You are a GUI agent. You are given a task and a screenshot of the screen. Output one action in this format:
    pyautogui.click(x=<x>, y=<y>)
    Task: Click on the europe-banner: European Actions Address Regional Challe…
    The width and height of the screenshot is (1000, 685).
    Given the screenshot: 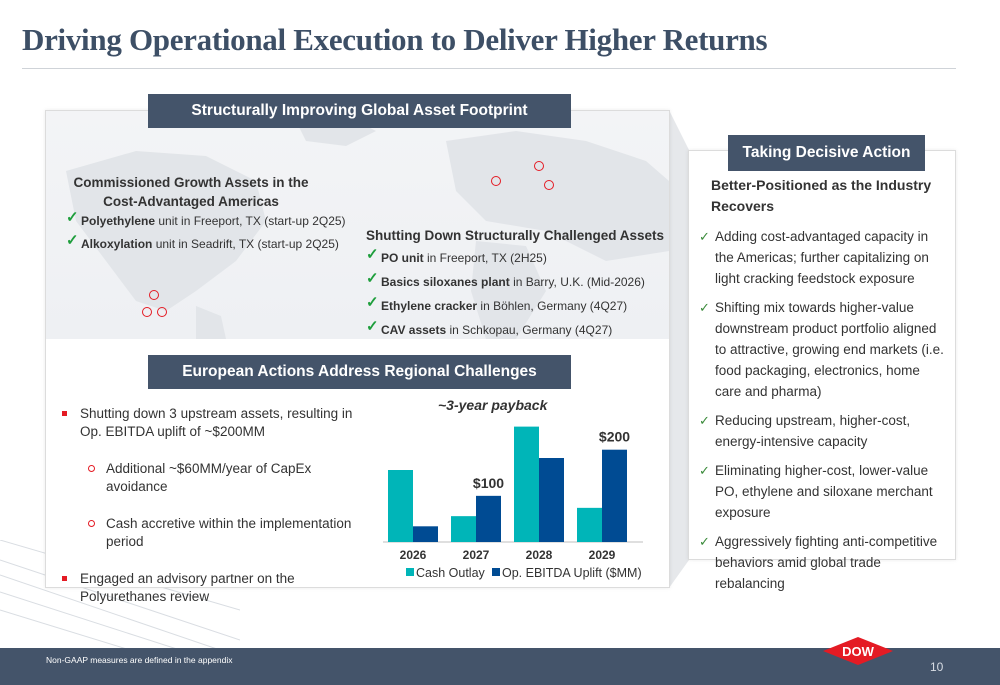 What is the action you would take?
    pyautogui.click(x=359, y=372)
    